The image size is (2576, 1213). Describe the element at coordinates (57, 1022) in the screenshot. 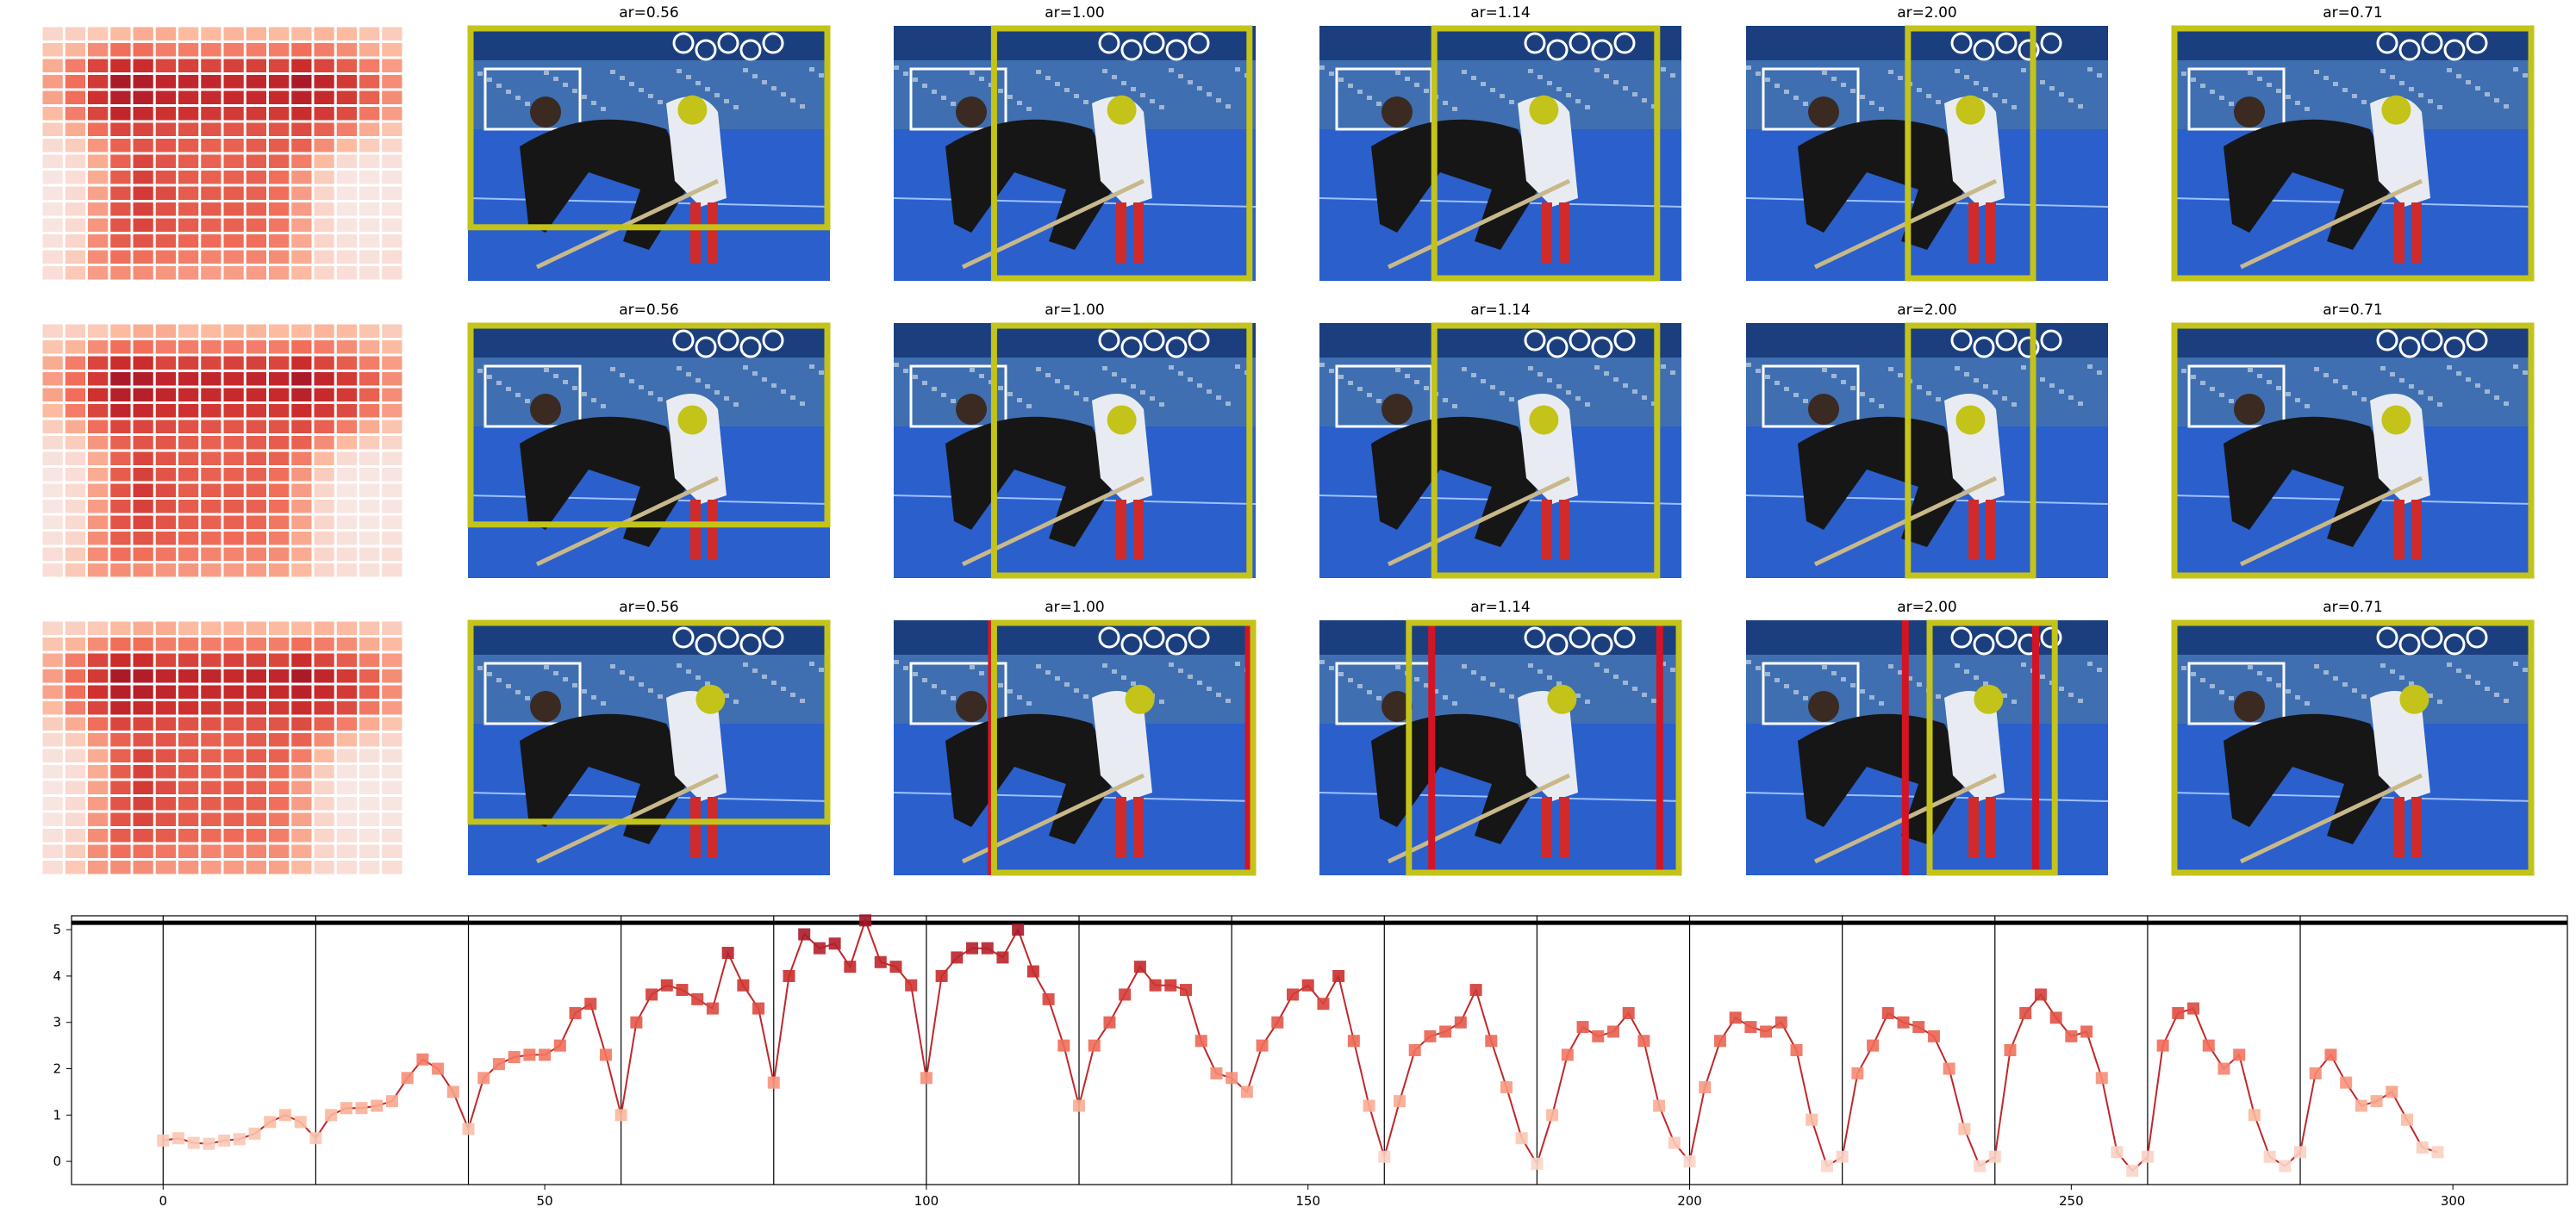

I see `y-tick-label: 3` at that location.